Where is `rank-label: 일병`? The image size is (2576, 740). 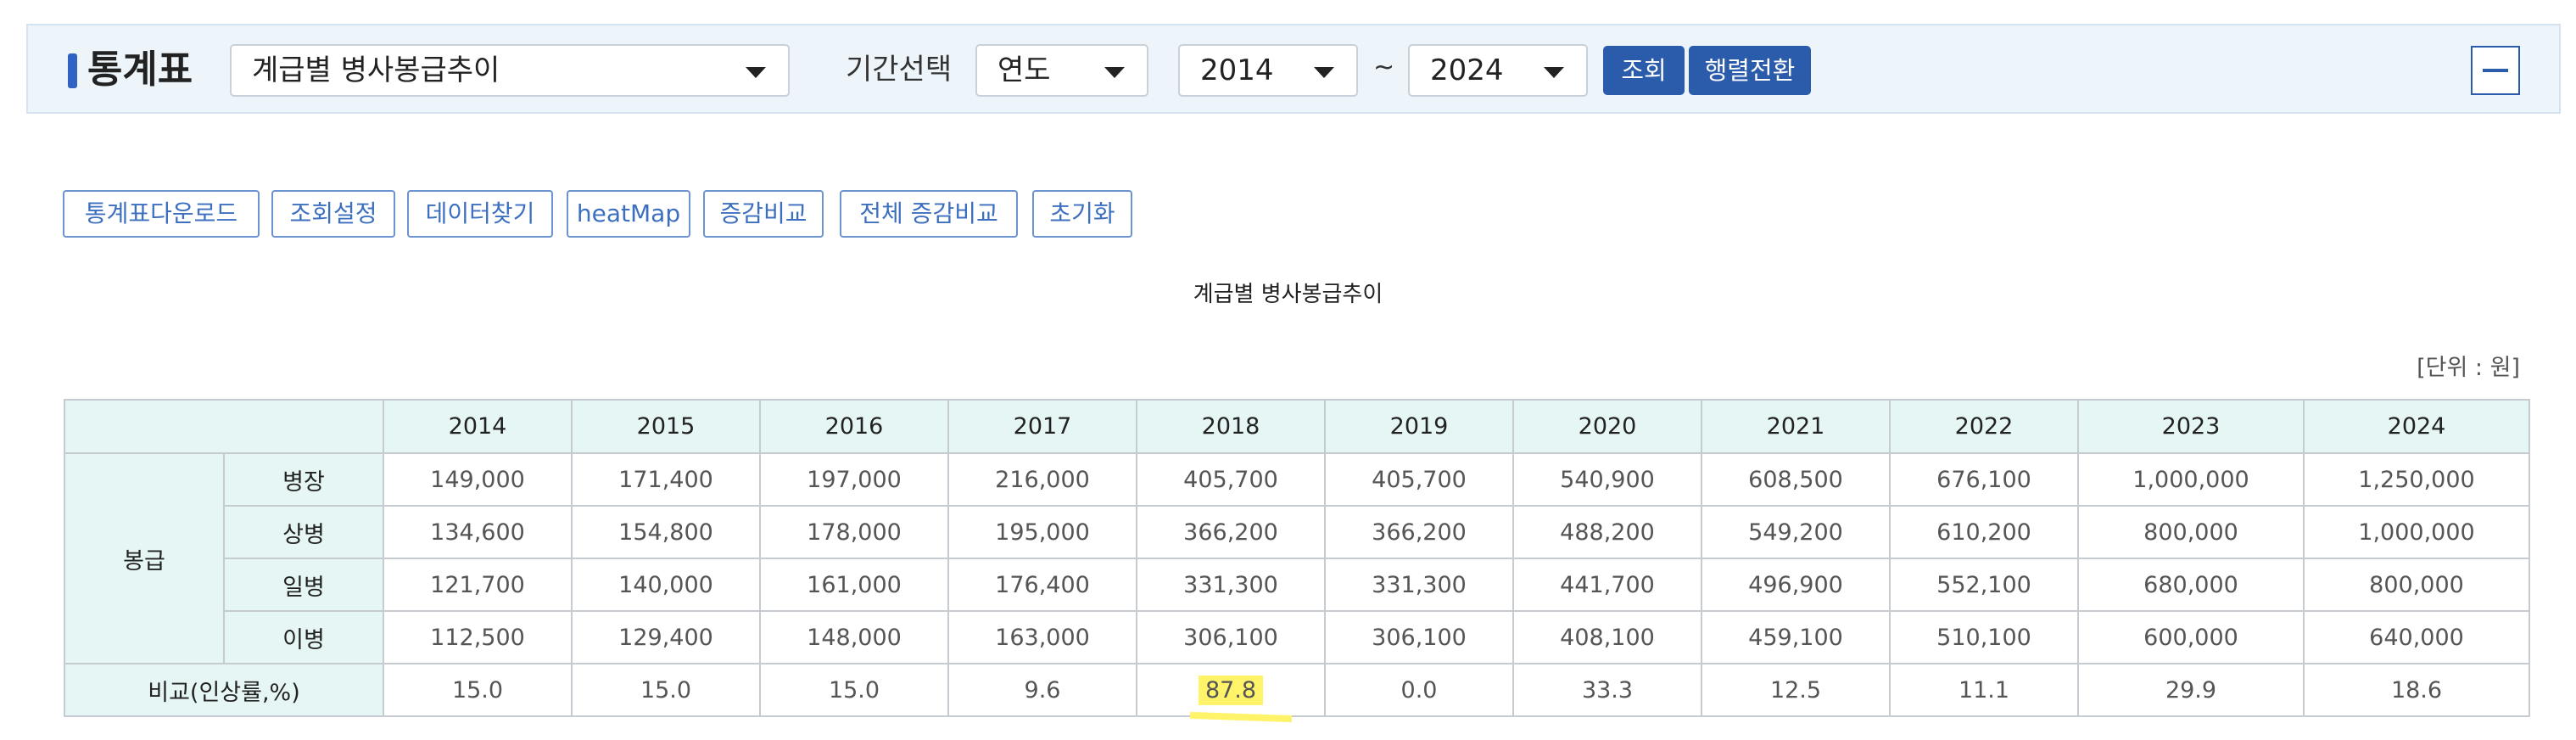
rank-label: 일병 is located at coordinates (303, 585).